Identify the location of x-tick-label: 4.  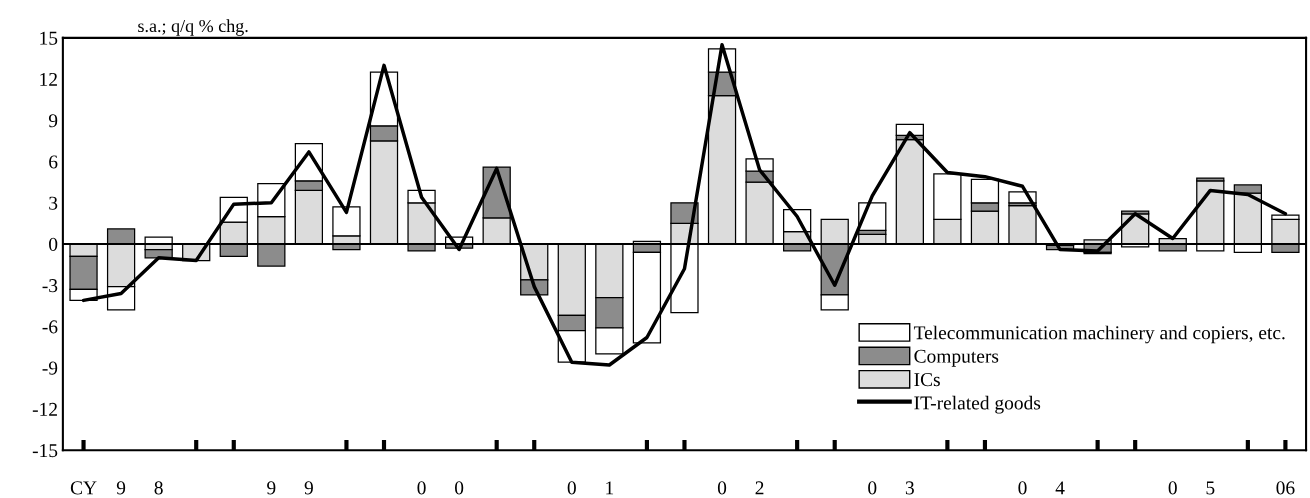
(1060, 488).